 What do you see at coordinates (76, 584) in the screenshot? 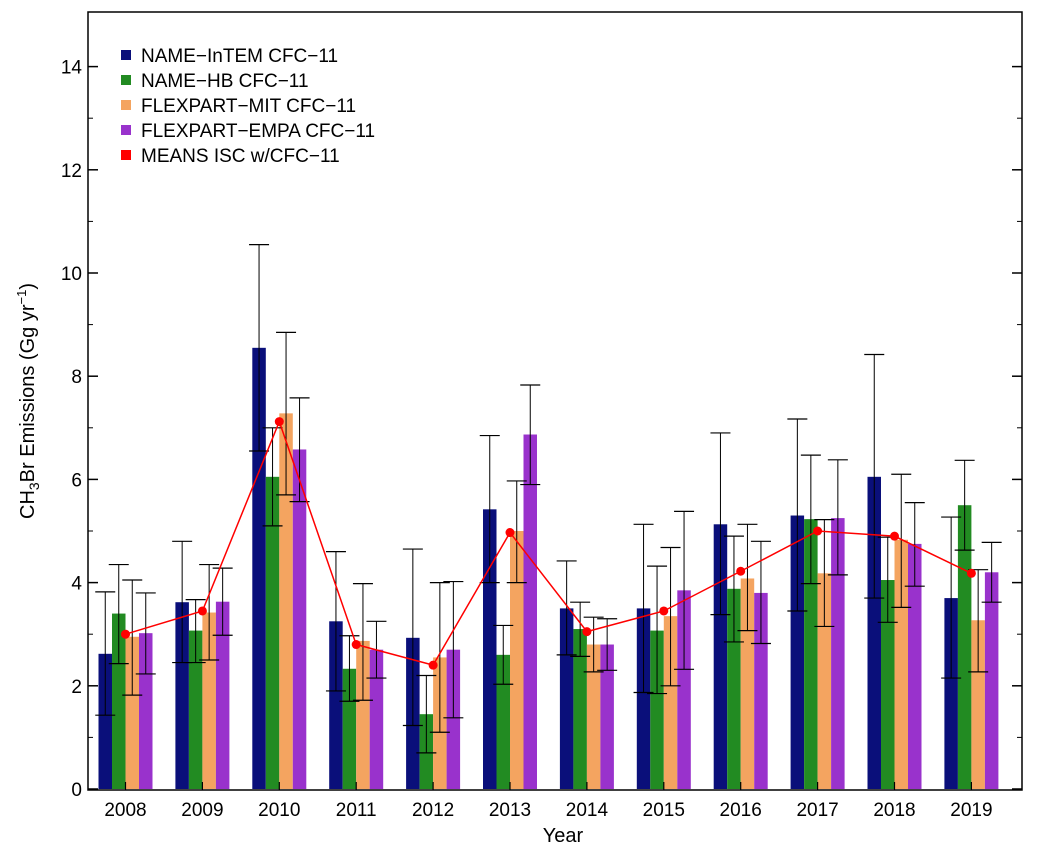
I see `y-tick-label: 4` at bounding box center [76, 584].